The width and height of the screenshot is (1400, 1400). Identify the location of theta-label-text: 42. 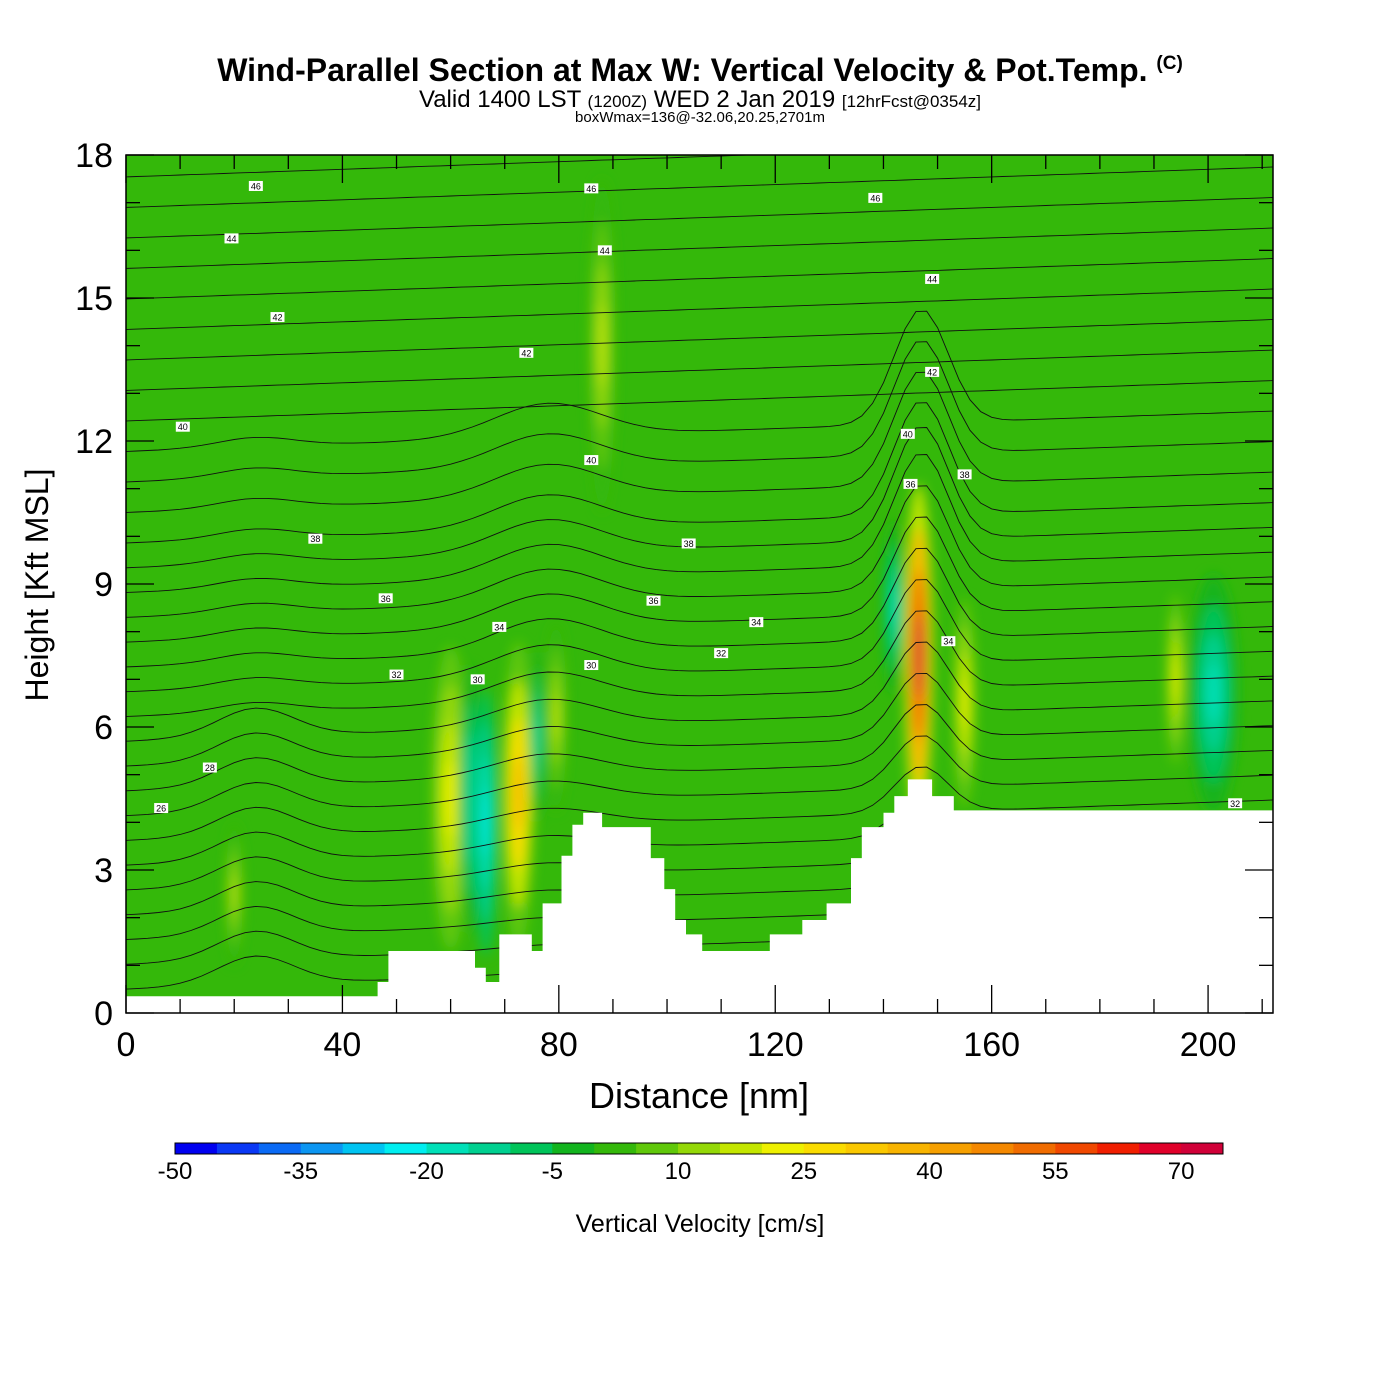
(277, 318).